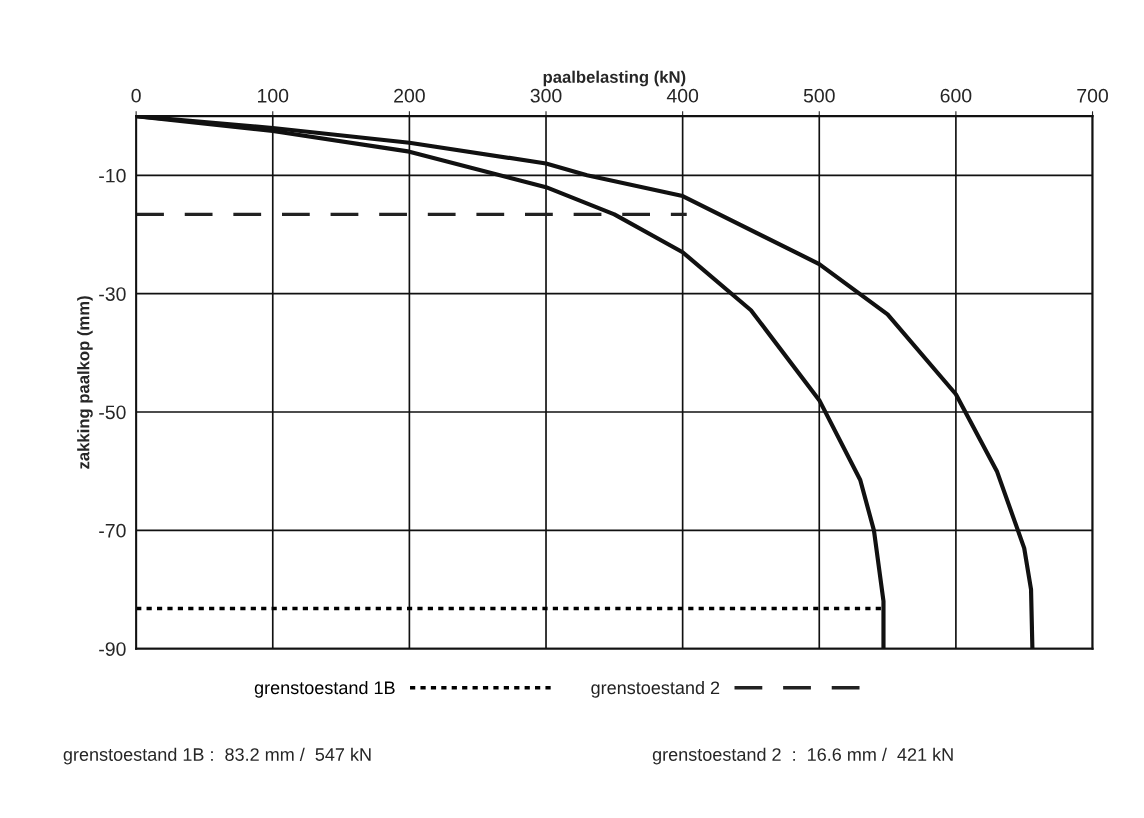 The image size is (1144, 818). What do you see at coordinates (217, 756) in the screenshot?
I see `text: grenstoestand 1B : 83.2 mm / 547 kN` at bounding box center [217, 756].